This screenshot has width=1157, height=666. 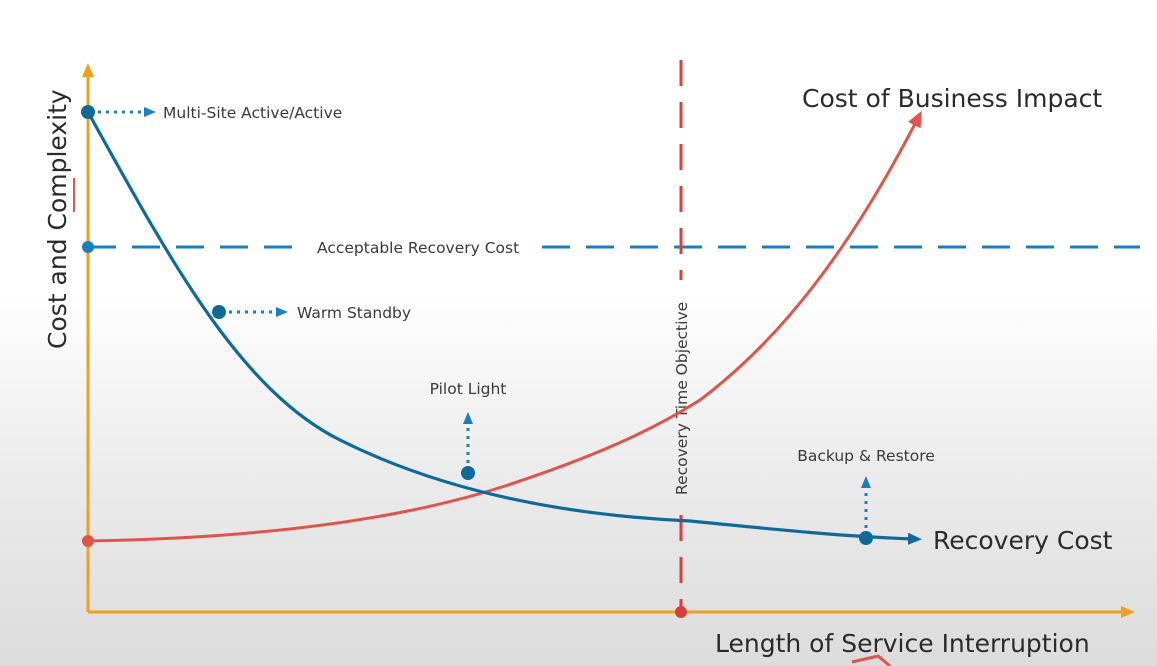 I want to click on warm-standby-label: Warm Standby, so click(x=354, y=313).